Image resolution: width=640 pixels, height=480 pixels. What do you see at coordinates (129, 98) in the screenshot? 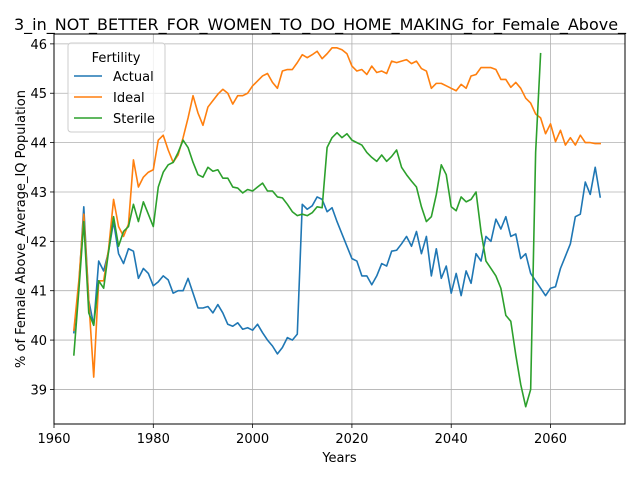
I see `legend-label-ideal: Ideal` at bounding box center [129, 98].